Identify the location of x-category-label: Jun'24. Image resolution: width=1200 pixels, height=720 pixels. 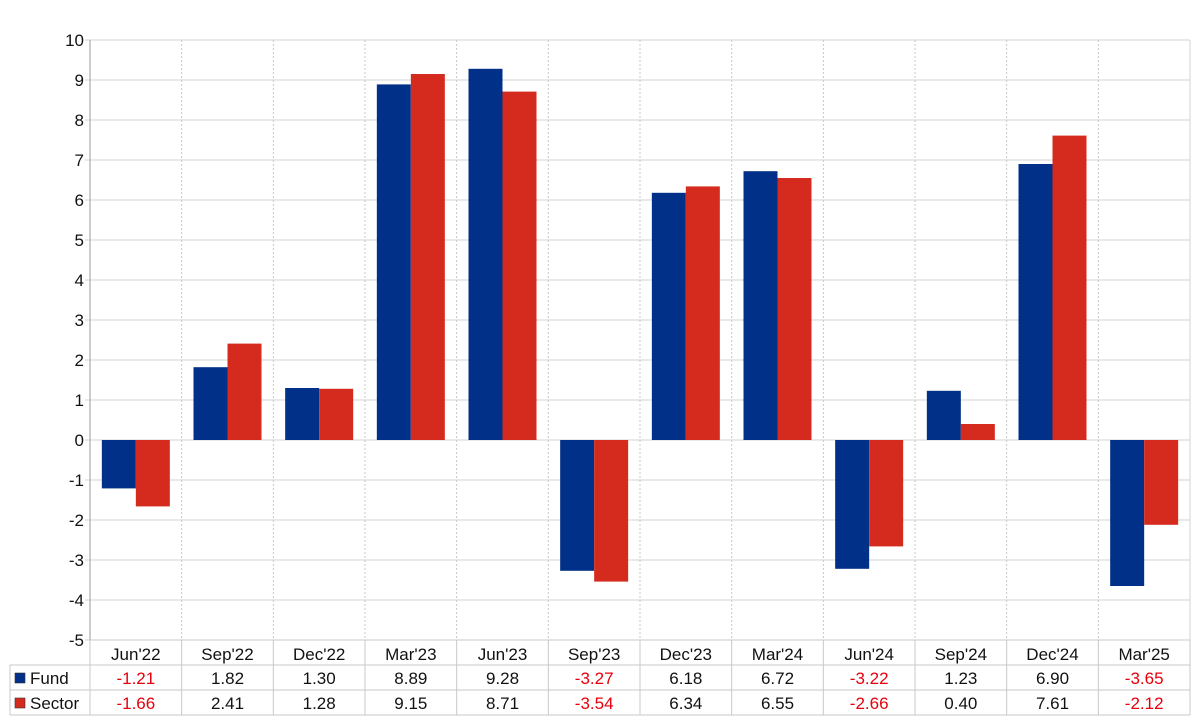
(869, 654).